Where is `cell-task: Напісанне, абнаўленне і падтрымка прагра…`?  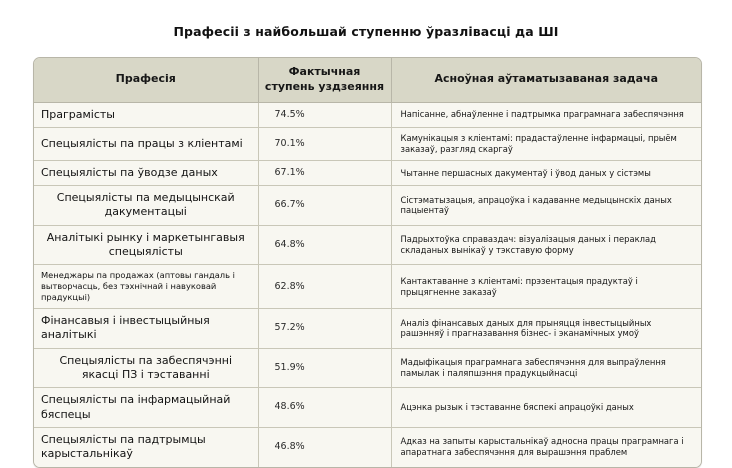
cell-task: Напісанне, абнаўленне і падтрымка прагра… is located at coordinates (546, 115).